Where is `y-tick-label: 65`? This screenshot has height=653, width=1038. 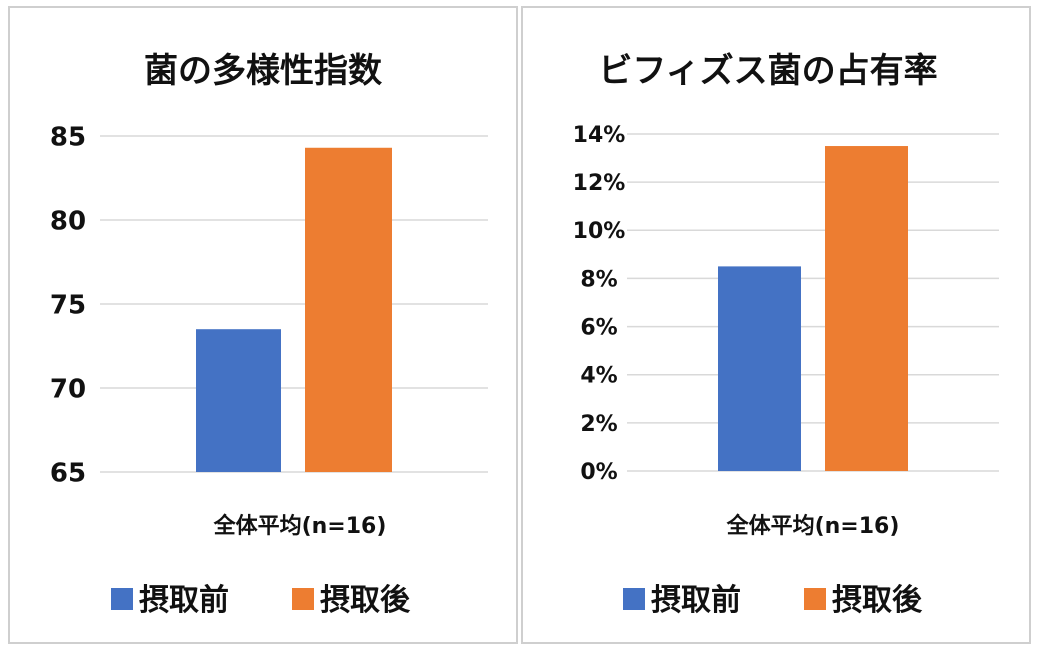 y-tick-label: 65 is located at coordinates (68, 473).